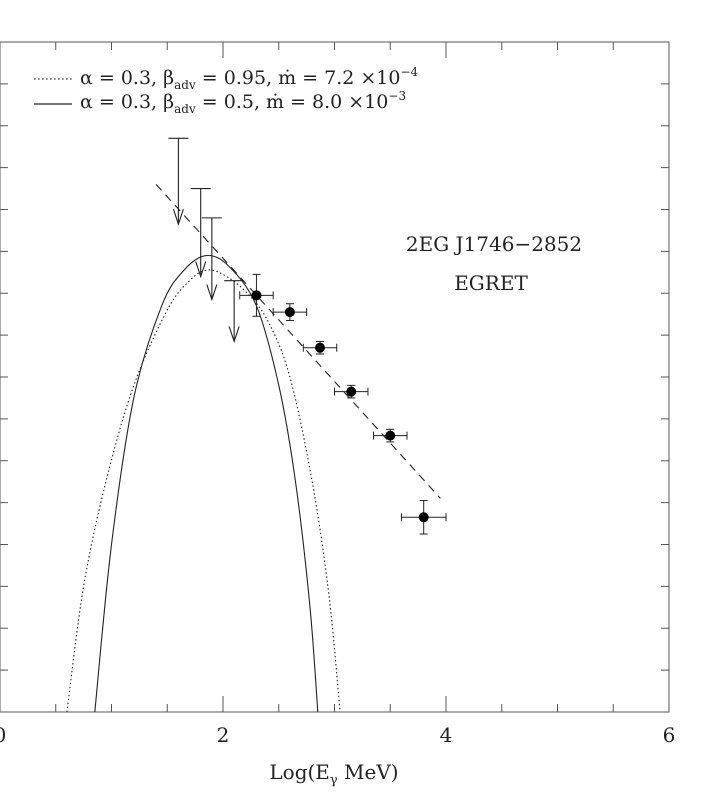 The image size is (711, 797). Describe the element at coordinates (223, 735) in the screenshot. I see `x-tick-label: 2` at that location.